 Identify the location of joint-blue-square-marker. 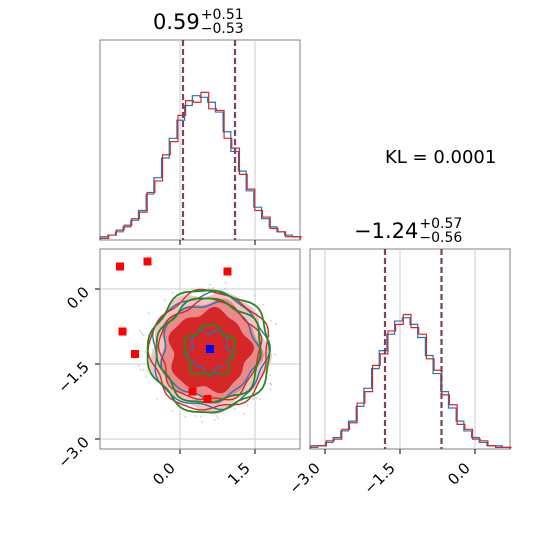
(210, 349).